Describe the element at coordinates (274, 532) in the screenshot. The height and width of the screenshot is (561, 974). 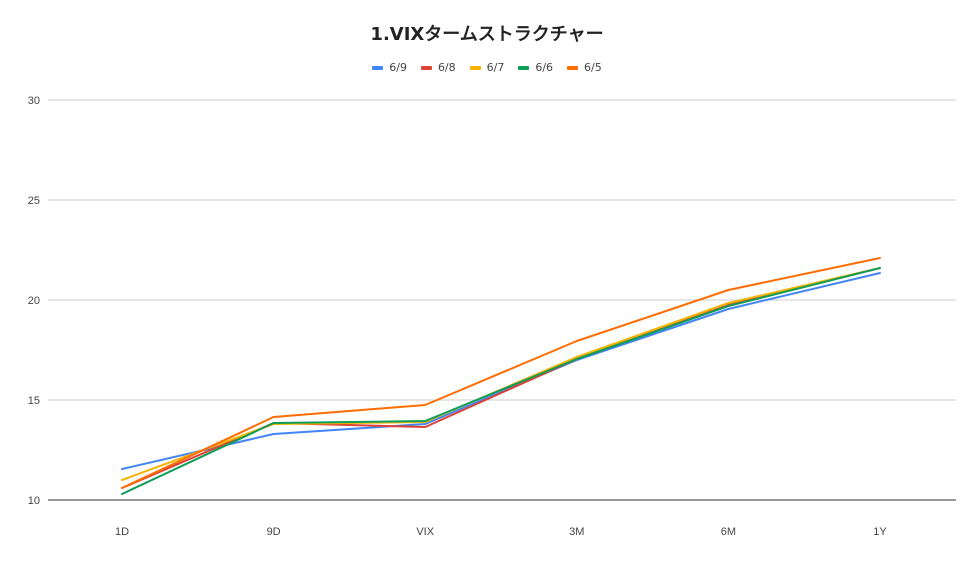
I see `x-tick-label: 9D` at that location.